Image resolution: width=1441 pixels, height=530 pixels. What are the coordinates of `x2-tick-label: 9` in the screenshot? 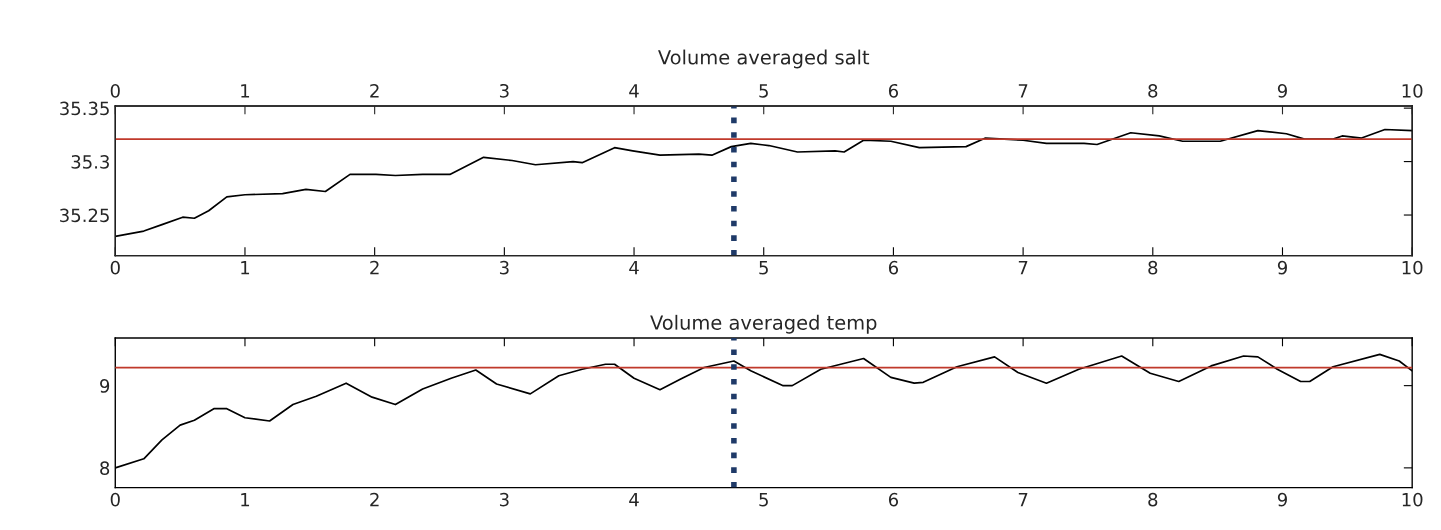 It's located at (1282, 90).